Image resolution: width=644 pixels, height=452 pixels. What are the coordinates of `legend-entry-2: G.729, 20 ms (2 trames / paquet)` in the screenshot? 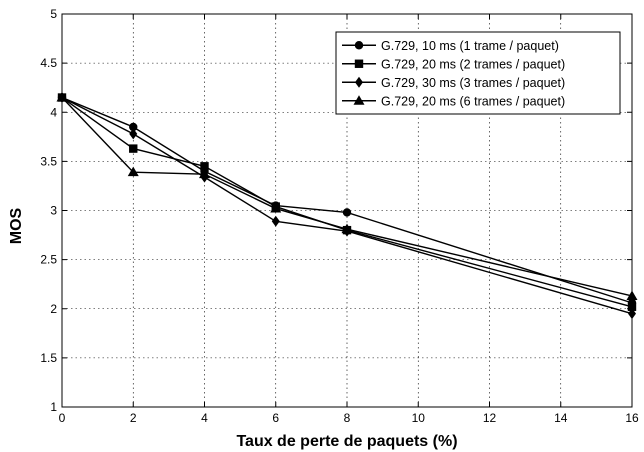 It's located at (453, 64).